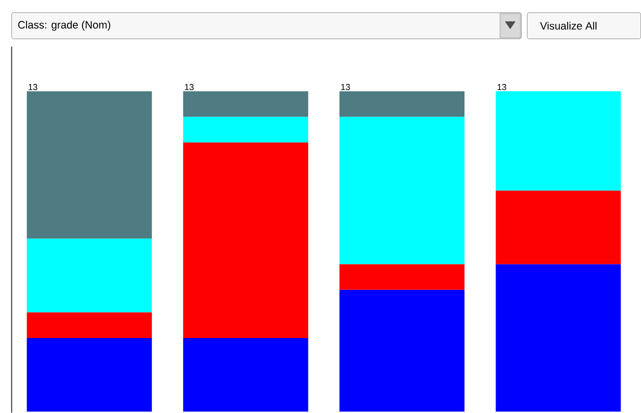  What do you see at coordinates (64, 25) in the screenshot?
I see `text: Class: grade (Nom)` at bounding box center [64, 25].